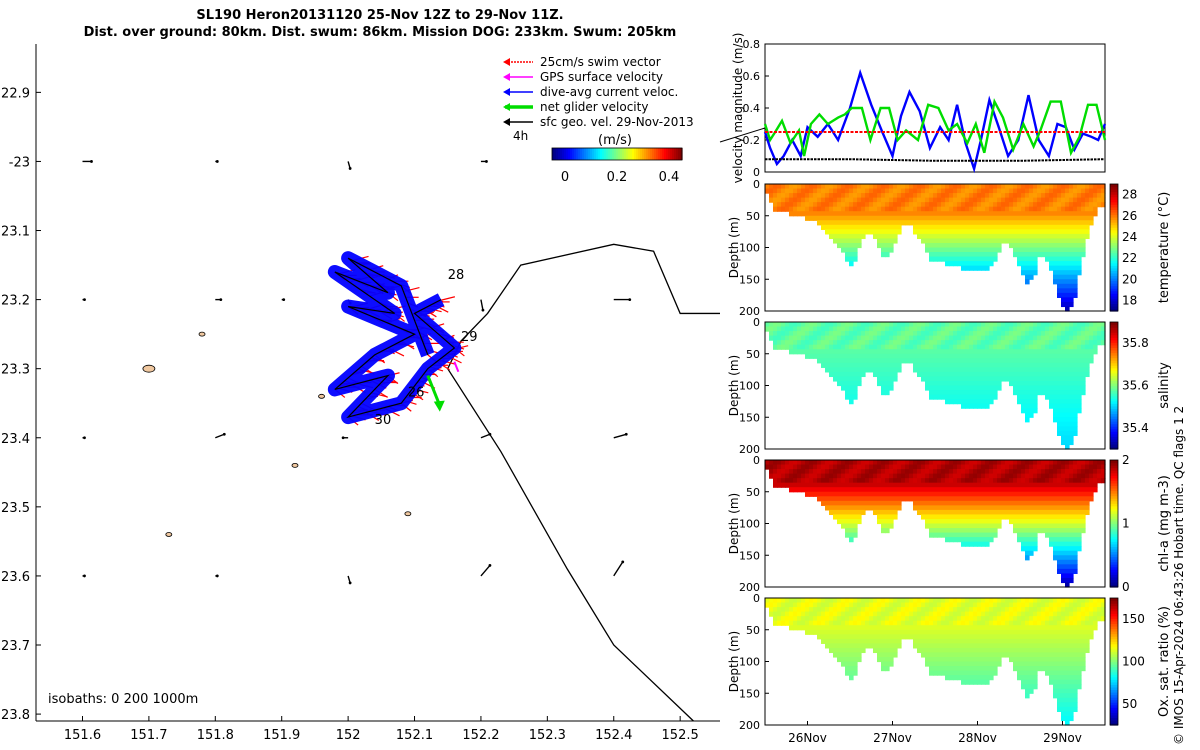  Describe the element at coordinates (15, 577) in the screenshot. I see `map-y-tick-label: 23.6` at that location.